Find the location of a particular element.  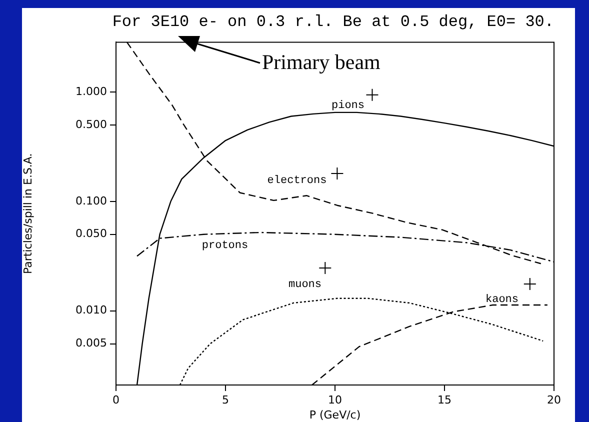

x-tick-label: 10 is located at coordinates (335, 399).